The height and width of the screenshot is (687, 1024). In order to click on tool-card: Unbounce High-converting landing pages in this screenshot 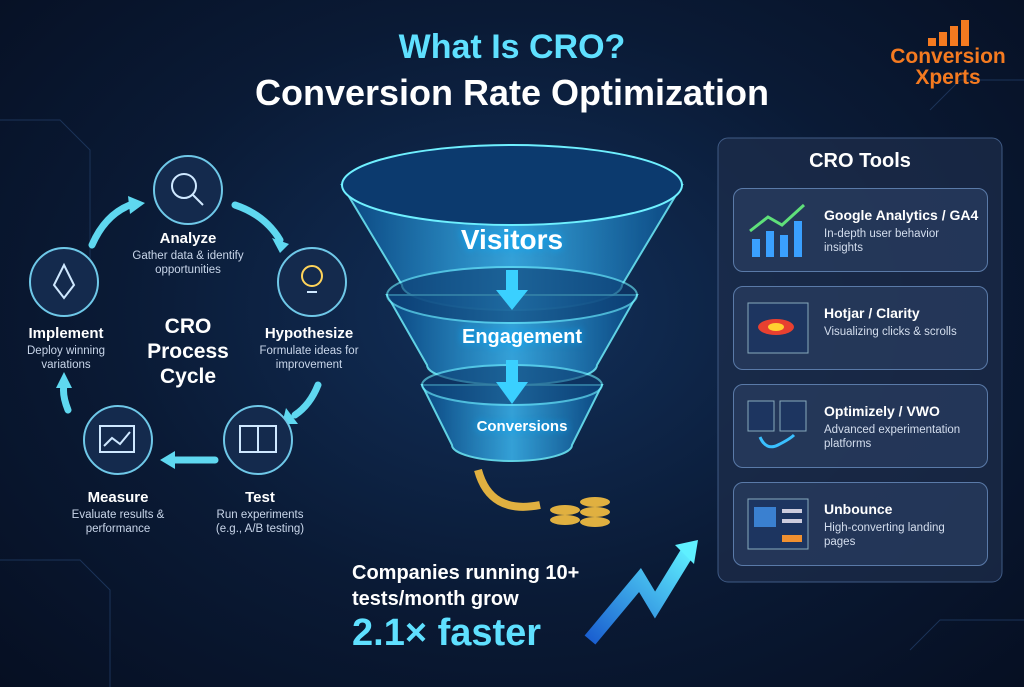, I will do `click(860, 524)`.